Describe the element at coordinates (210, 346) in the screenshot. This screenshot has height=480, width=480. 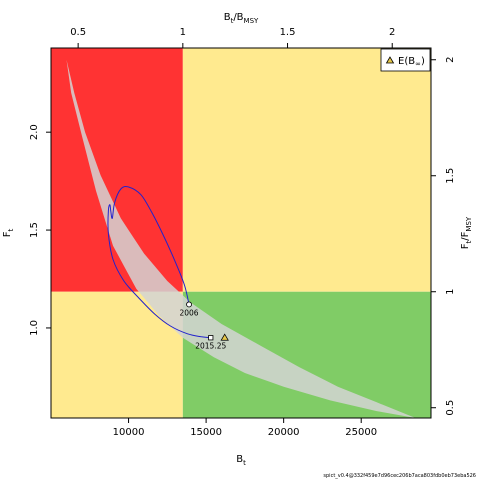
I see `point-label-2015.25: 2015.25` at that location.